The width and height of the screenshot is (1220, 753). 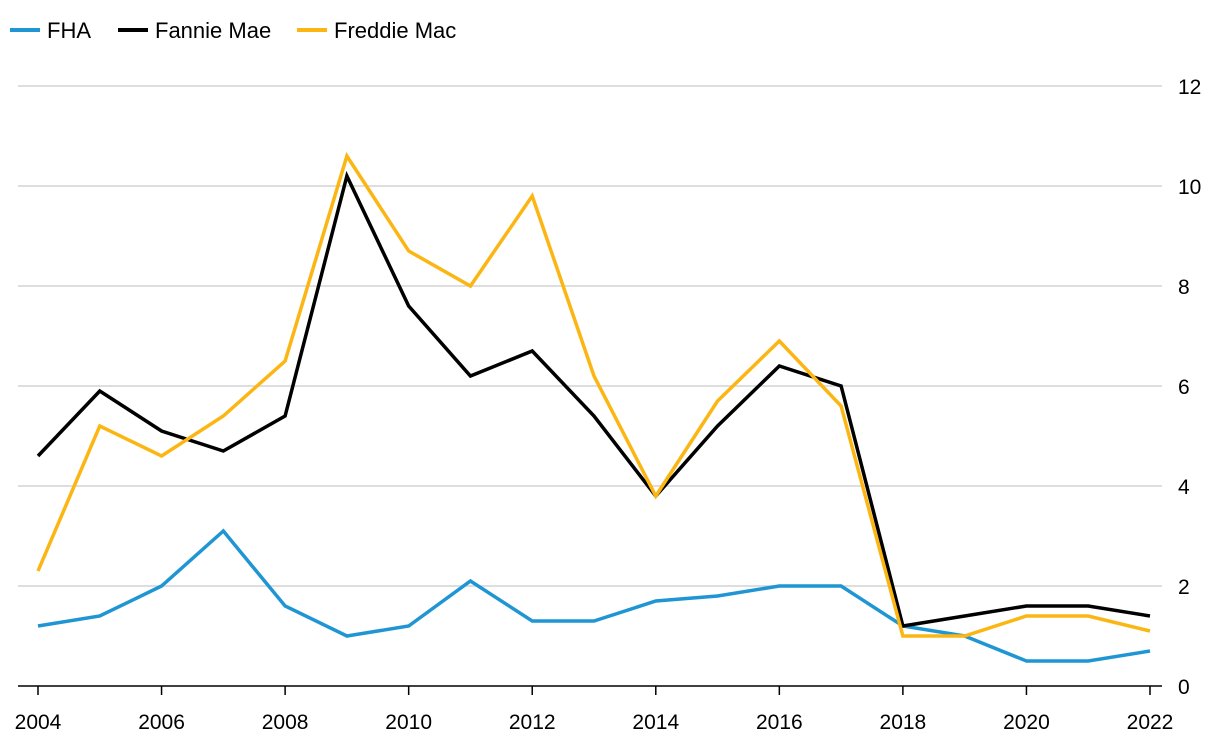 What do you see at coordinates (69, 30) in the screenshot?
I see `legend-label: FHA` at bounding box center [69, 30].